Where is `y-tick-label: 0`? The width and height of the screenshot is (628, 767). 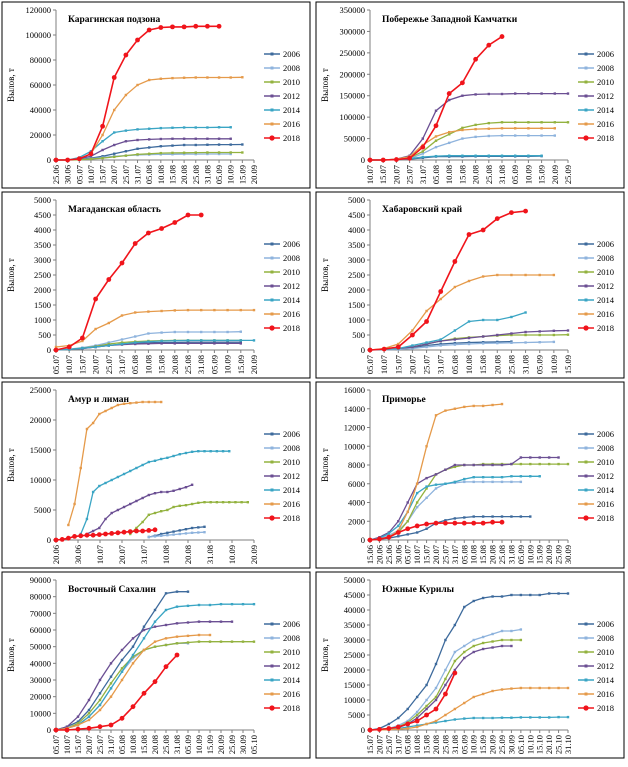 y-tick-label: 0 is located at coordinates (363, 350).